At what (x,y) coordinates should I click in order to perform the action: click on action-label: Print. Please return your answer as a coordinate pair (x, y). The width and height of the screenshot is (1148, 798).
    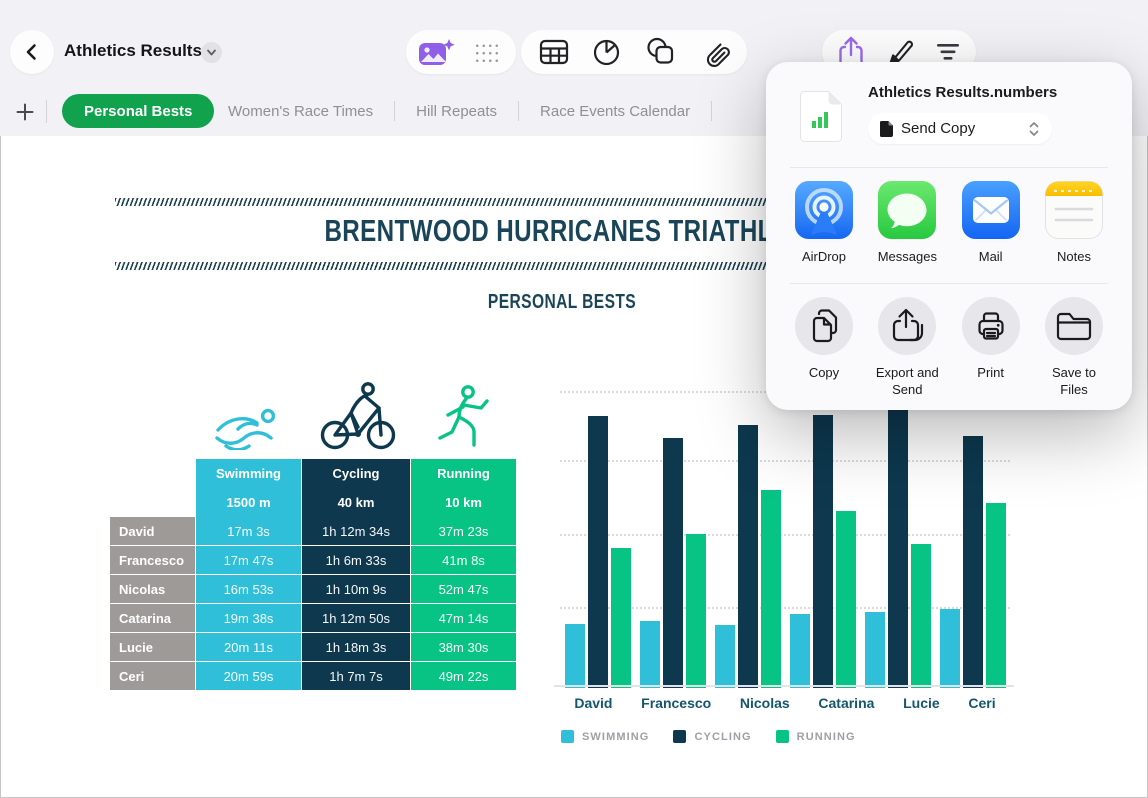
    Looking at the image, I should click on (991, 372).